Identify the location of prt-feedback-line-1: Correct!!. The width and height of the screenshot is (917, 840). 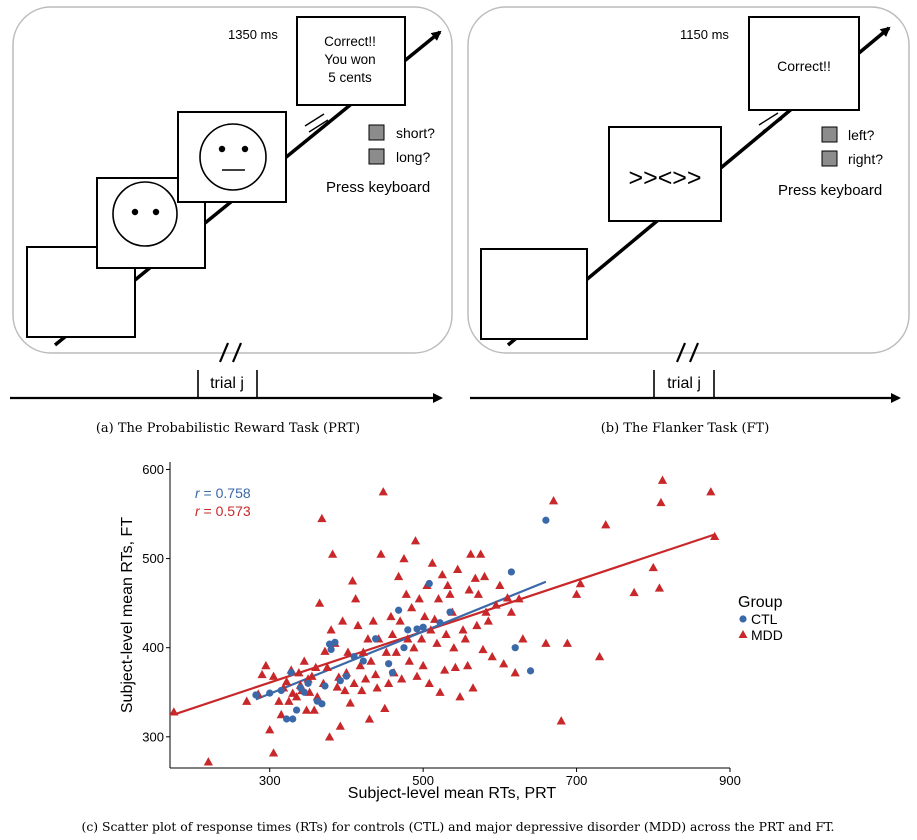
(350, 41).